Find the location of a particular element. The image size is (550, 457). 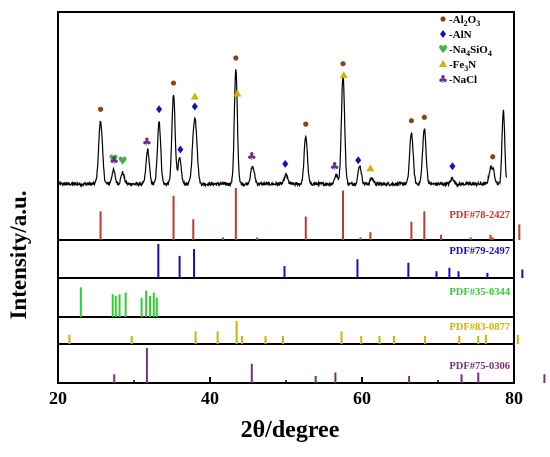

legend-marker-4: ♣ is located at coordinates (443, 79).